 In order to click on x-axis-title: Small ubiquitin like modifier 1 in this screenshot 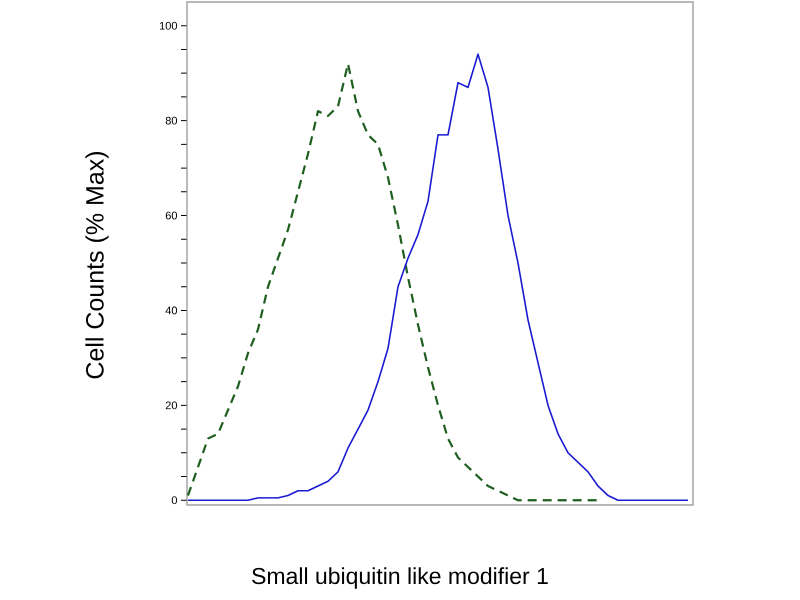, I will do `click(400, 578)`.